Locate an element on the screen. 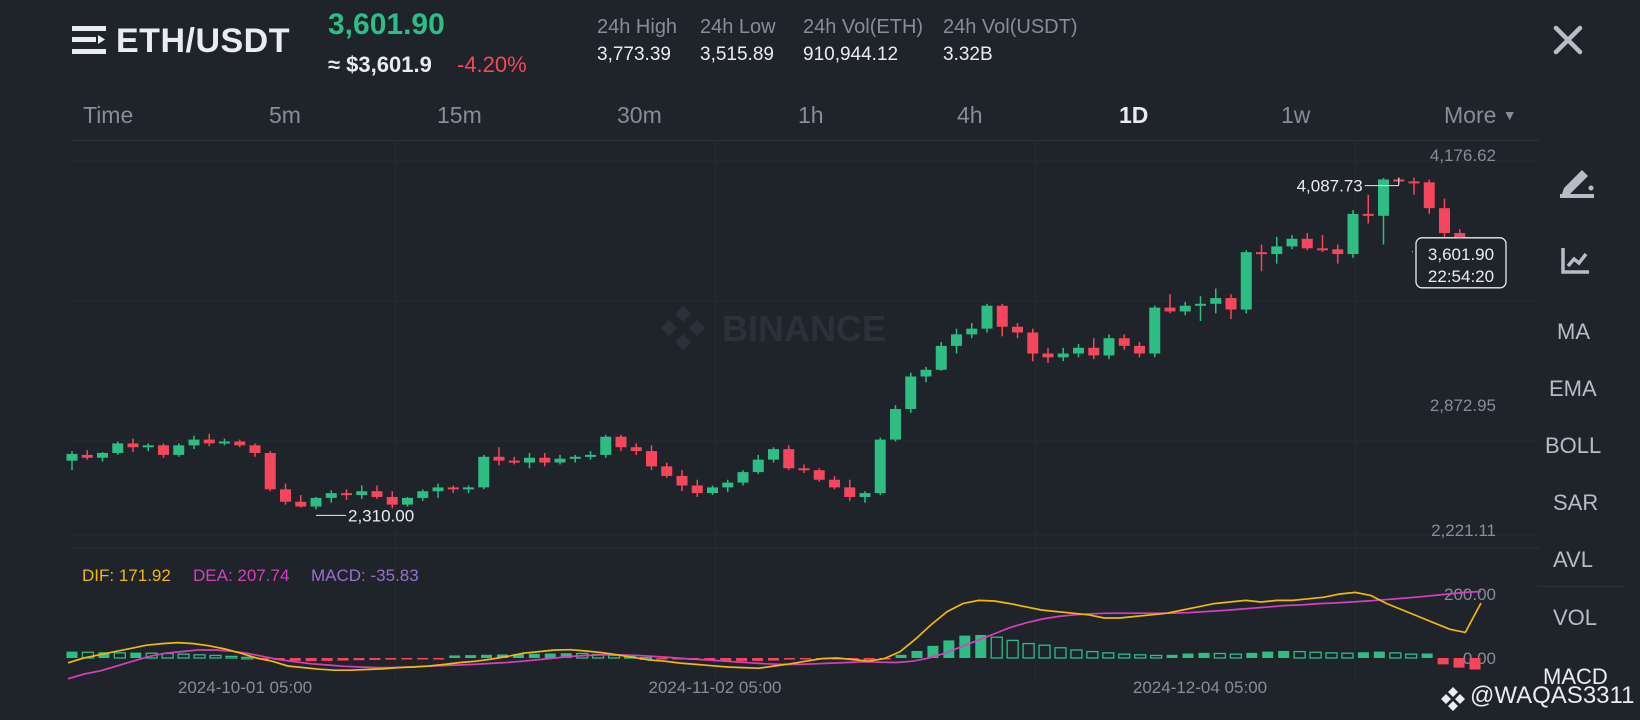 The image size is (1640, 720). tab-1w: 1w is located at coordinates (1296, 115).